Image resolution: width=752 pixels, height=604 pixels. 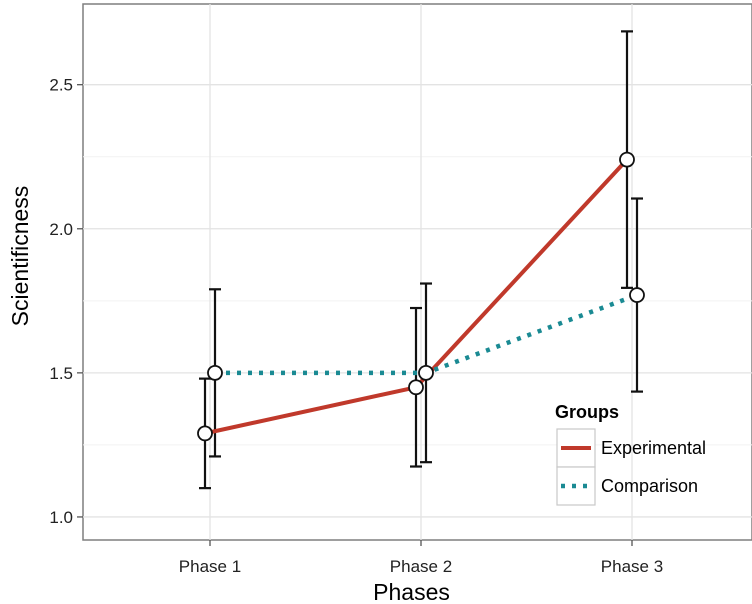 I want to click on legend-items: Experimental Comparison, so click(x=631, y=467).